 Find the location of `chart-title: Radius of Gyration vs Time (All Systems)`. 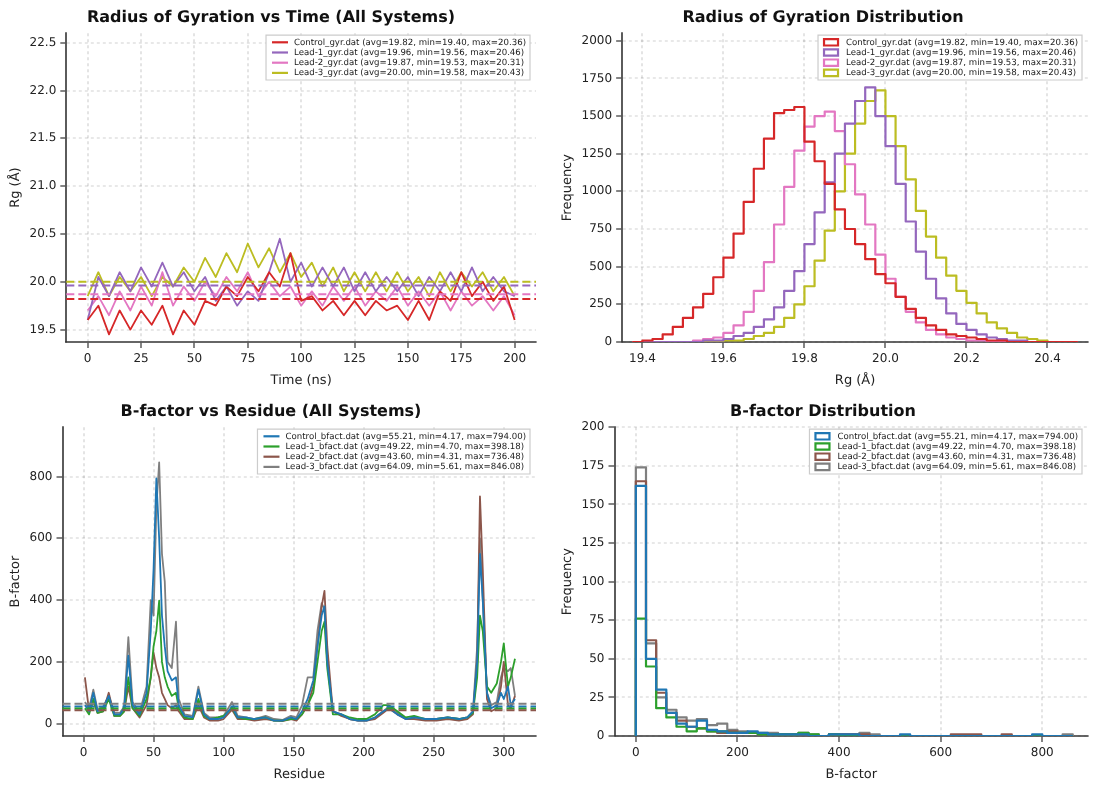

chart-title: Radius of Gyration vs Time (All Systems) is located at coordinates (271, 16).